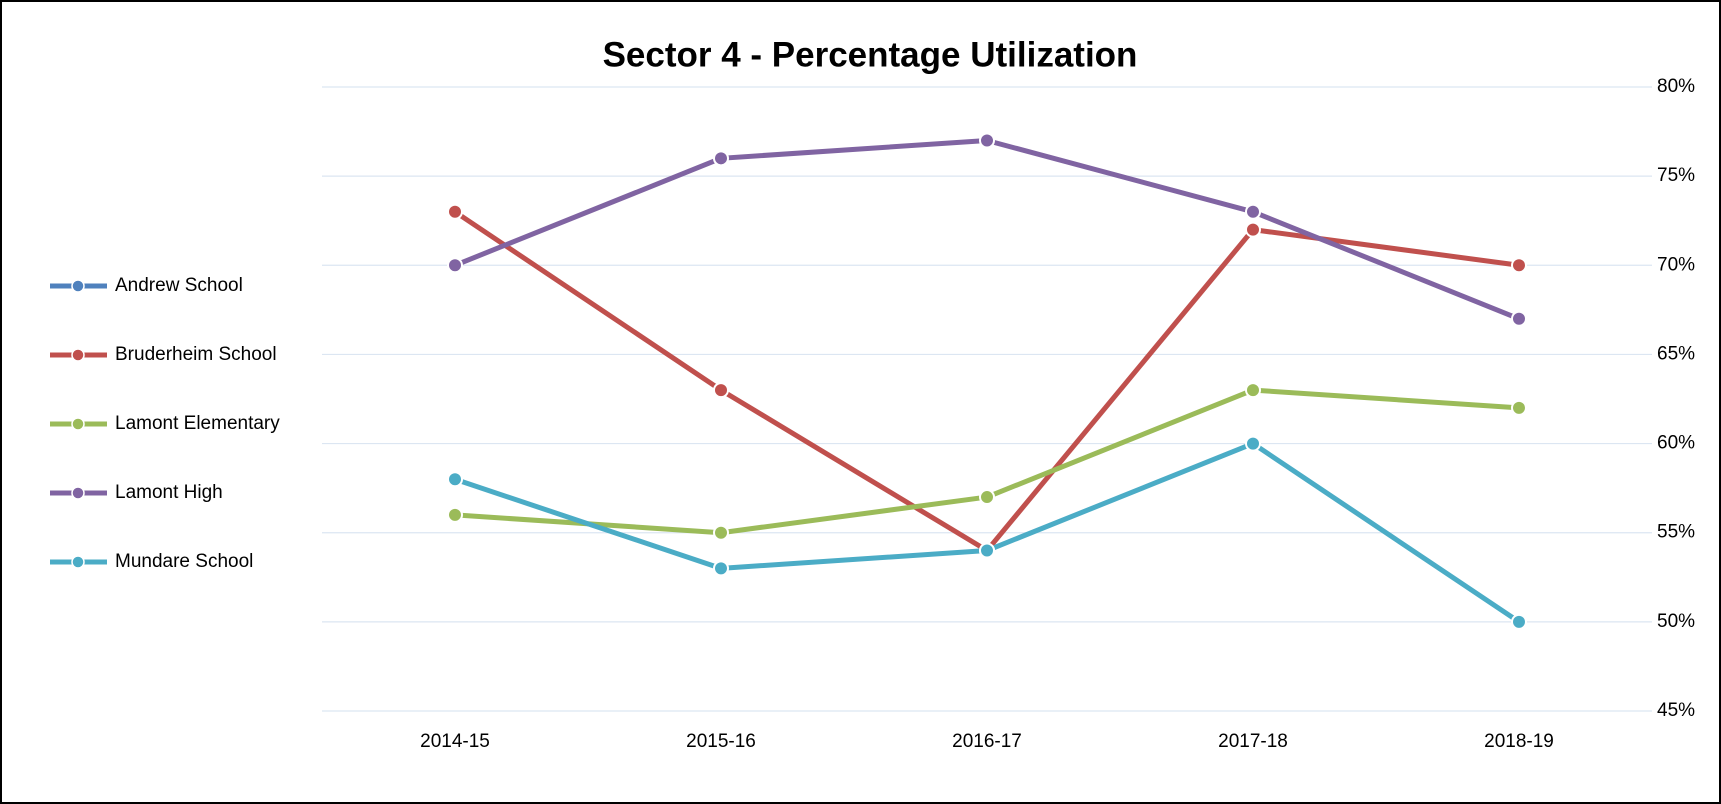  What do you see at coordinates (721, 741) in the screenshot?
I see `x-tick-label: 2015-16` at bounding box center [721, 741].